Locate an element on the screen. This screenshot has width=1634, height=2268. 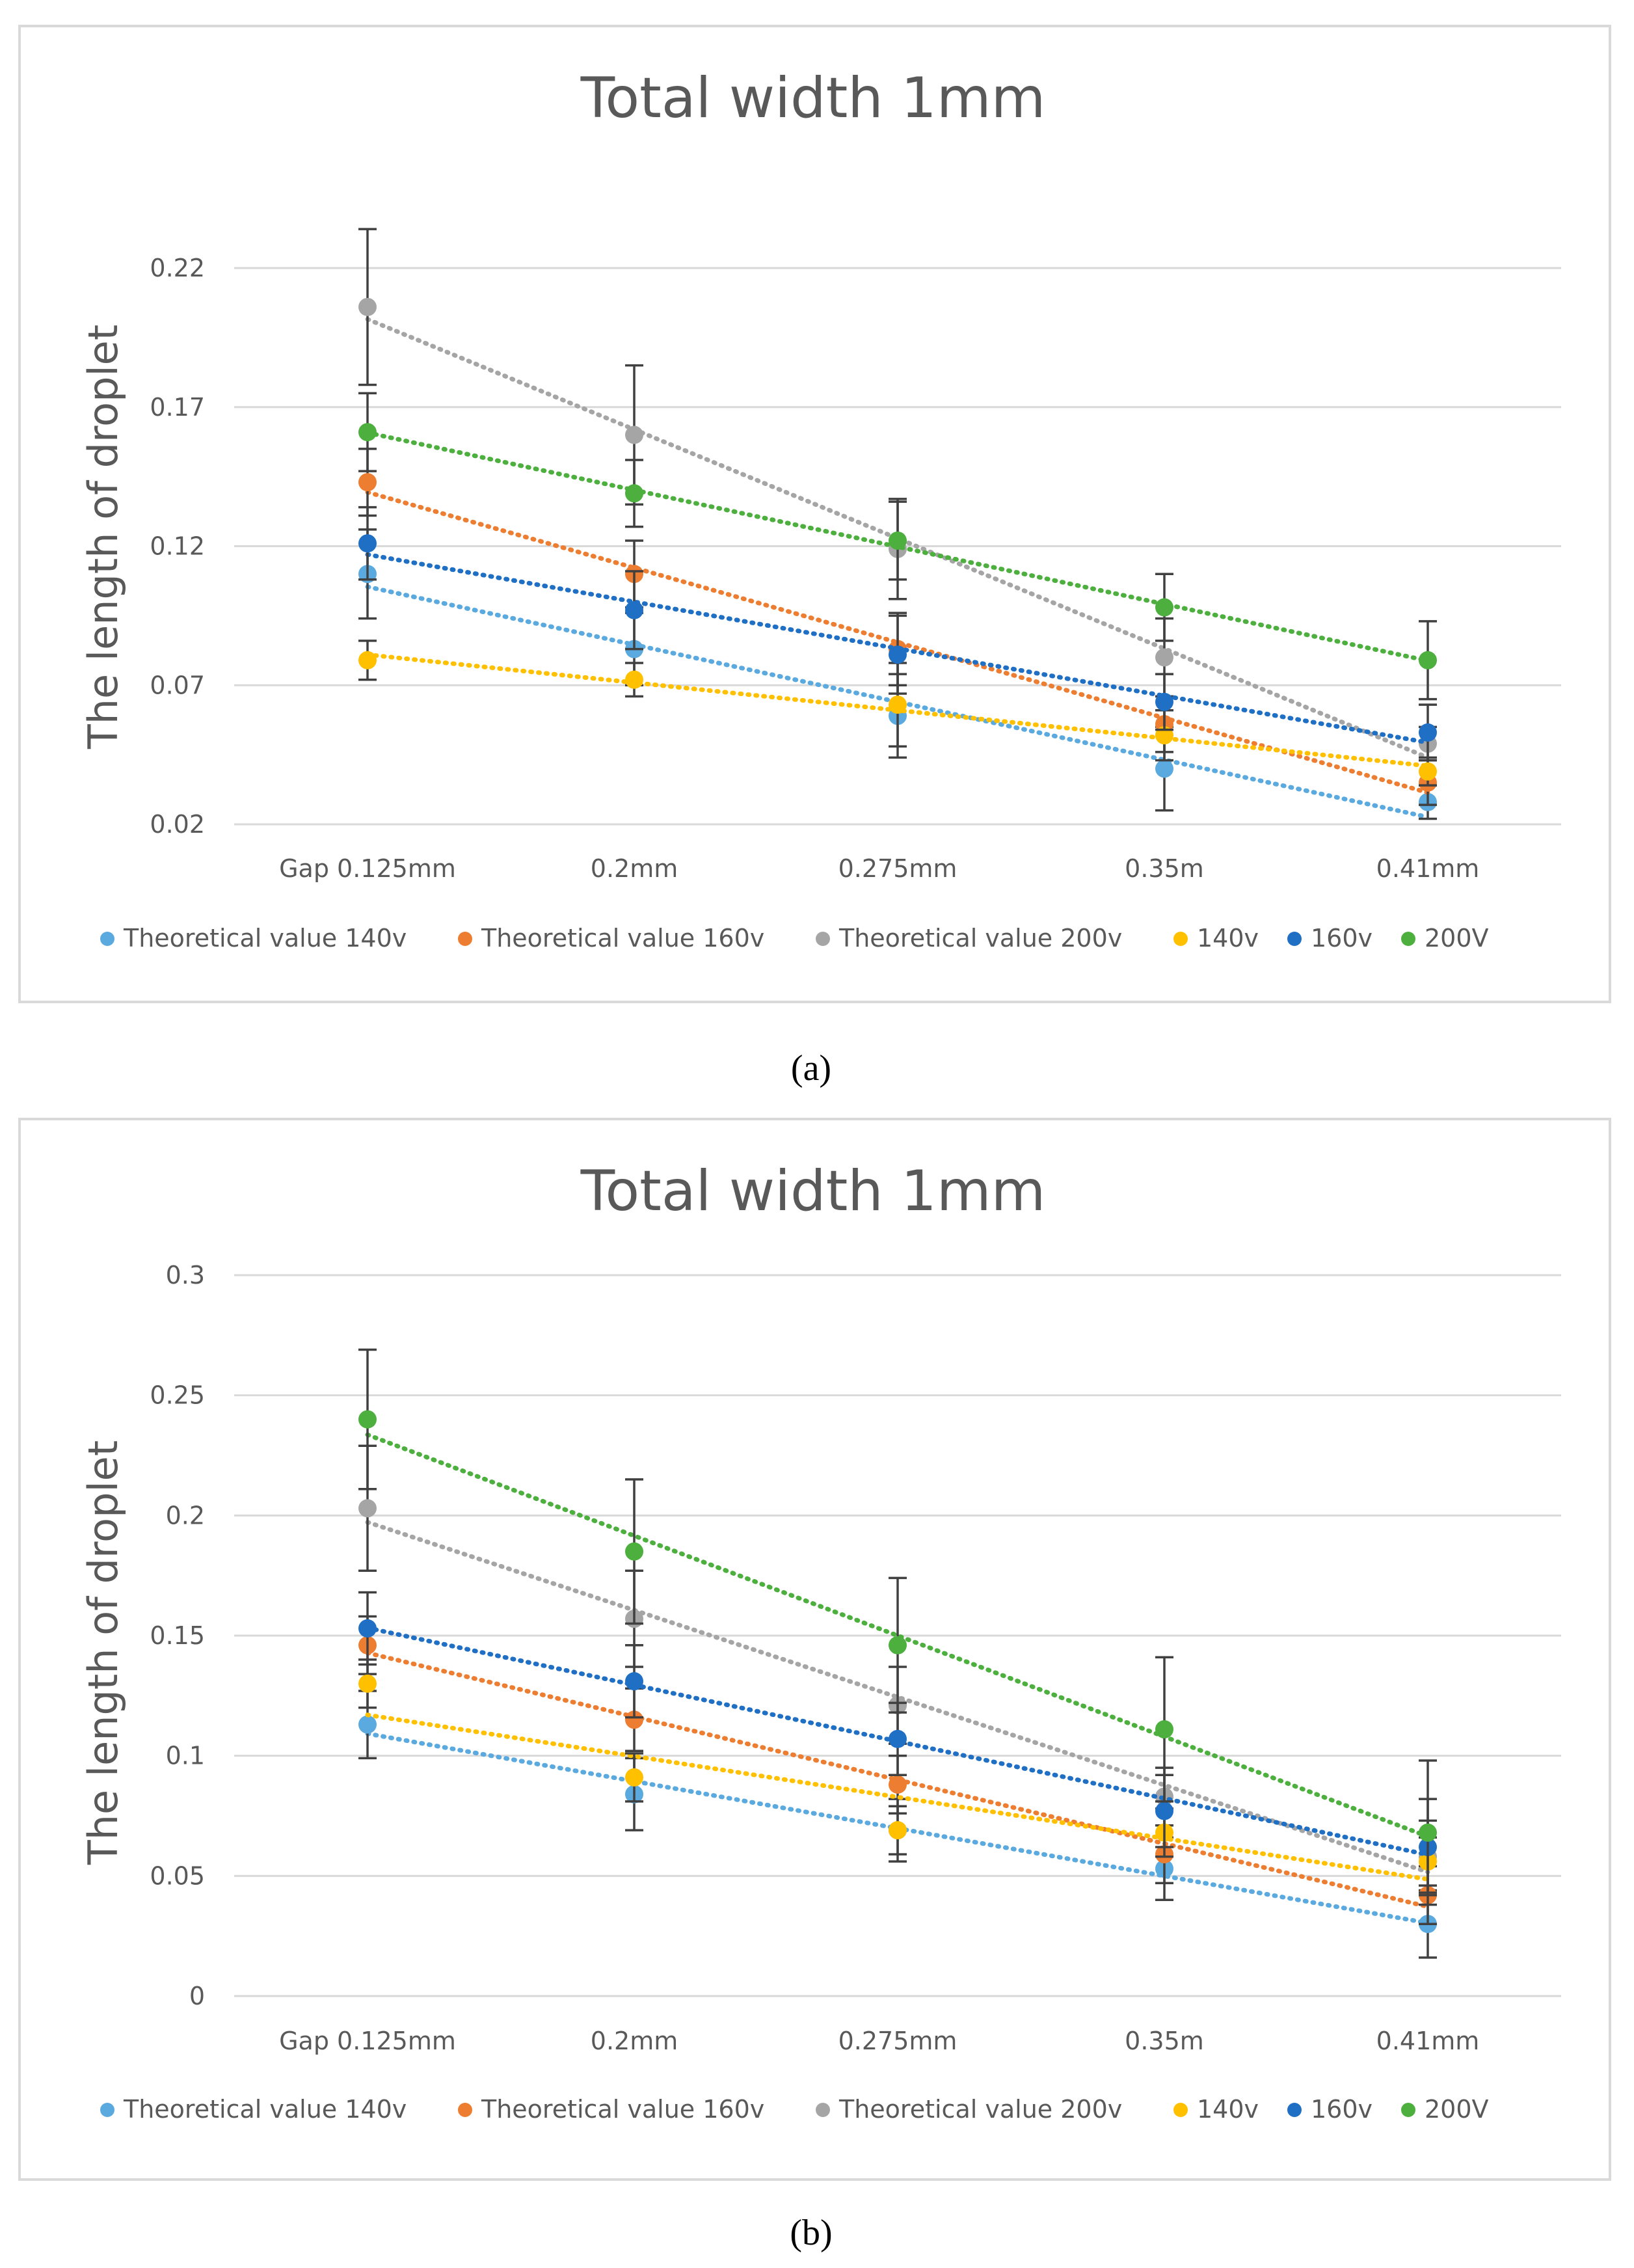
y-tick-label: 0.17 is located at coordinates (177, 407).